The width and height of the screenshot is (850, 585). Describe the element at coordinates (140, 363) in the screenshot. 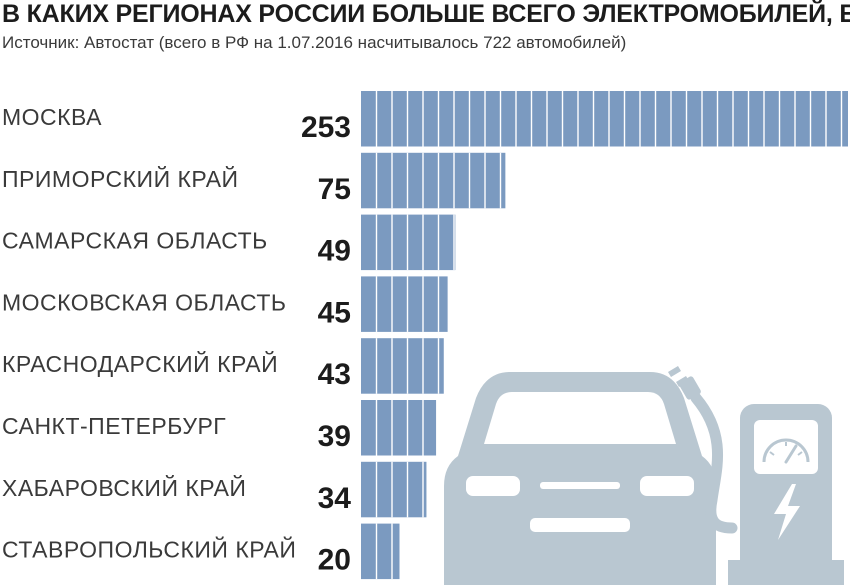

I see `category-label-4: КРАСНОДАРСКИЙ КРАЙ` at that location.